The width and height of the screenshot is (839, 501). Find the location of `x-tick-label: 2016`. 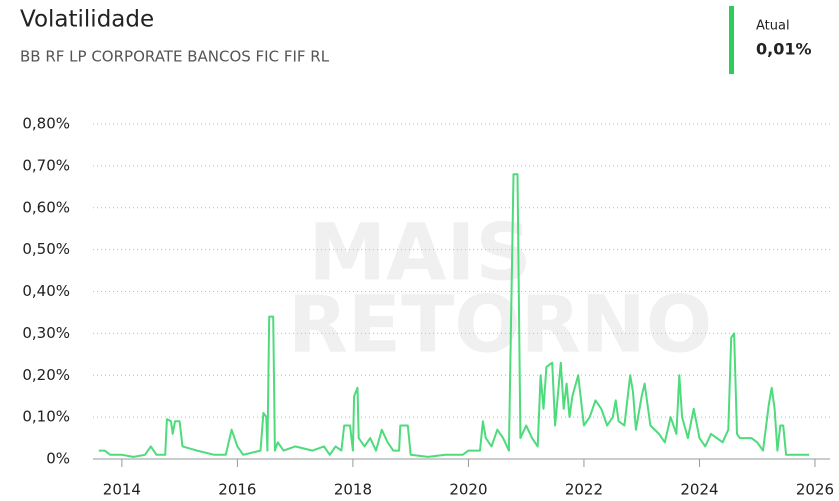

x-tick-label: 2016 is located at coordinates (237, 490).